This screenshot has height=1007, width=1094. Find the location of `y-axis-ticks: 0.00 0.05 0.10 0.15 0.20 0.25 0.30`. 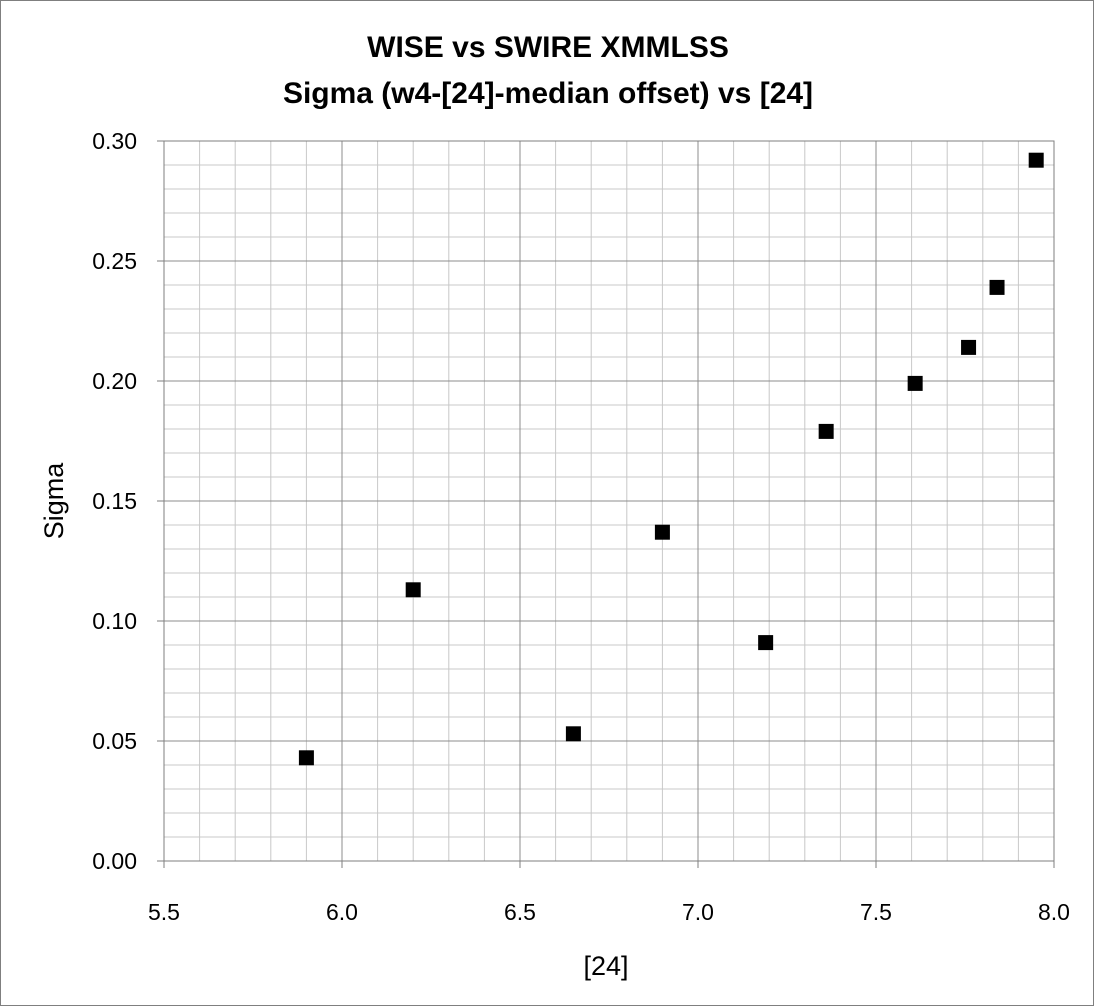

y-axis-ticks: 0.00 0.05 0.10 0.15 0.20 0.25 0.30 is located at coordinates (128, 501).